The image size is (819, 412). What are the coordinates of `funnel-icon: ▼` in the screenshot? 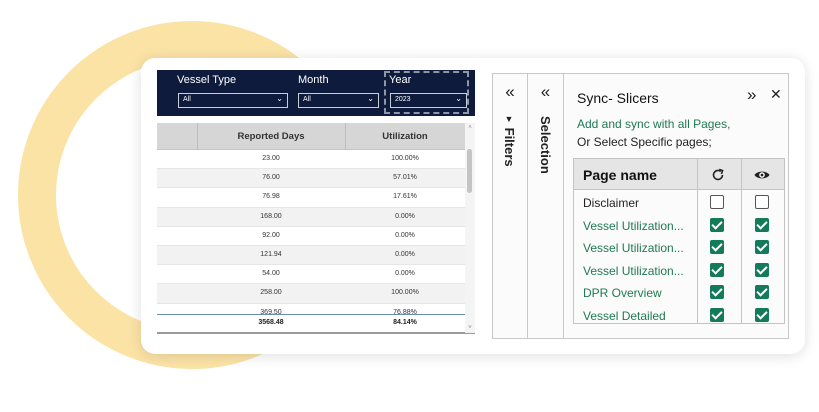 It's located at (509, 119).